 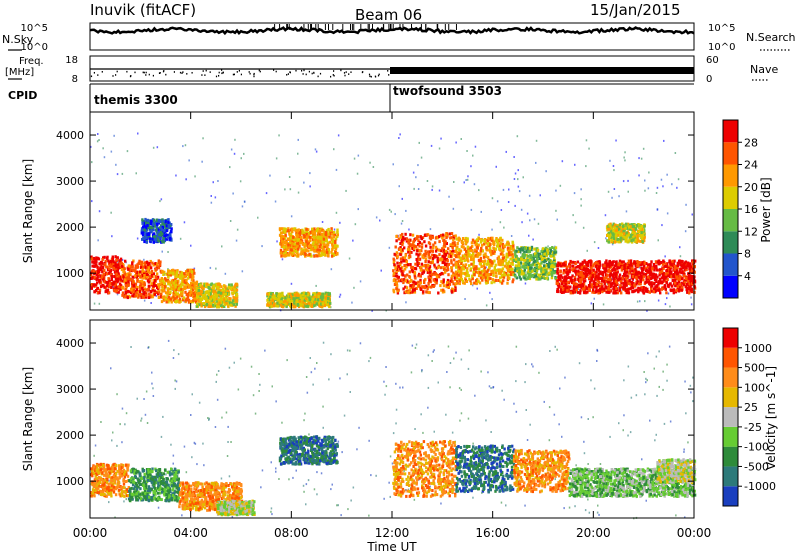 What do you see at coordinates (764, 69) in the screenshot?
I see `nave-label: Nave` at bounding box center [764, 69].